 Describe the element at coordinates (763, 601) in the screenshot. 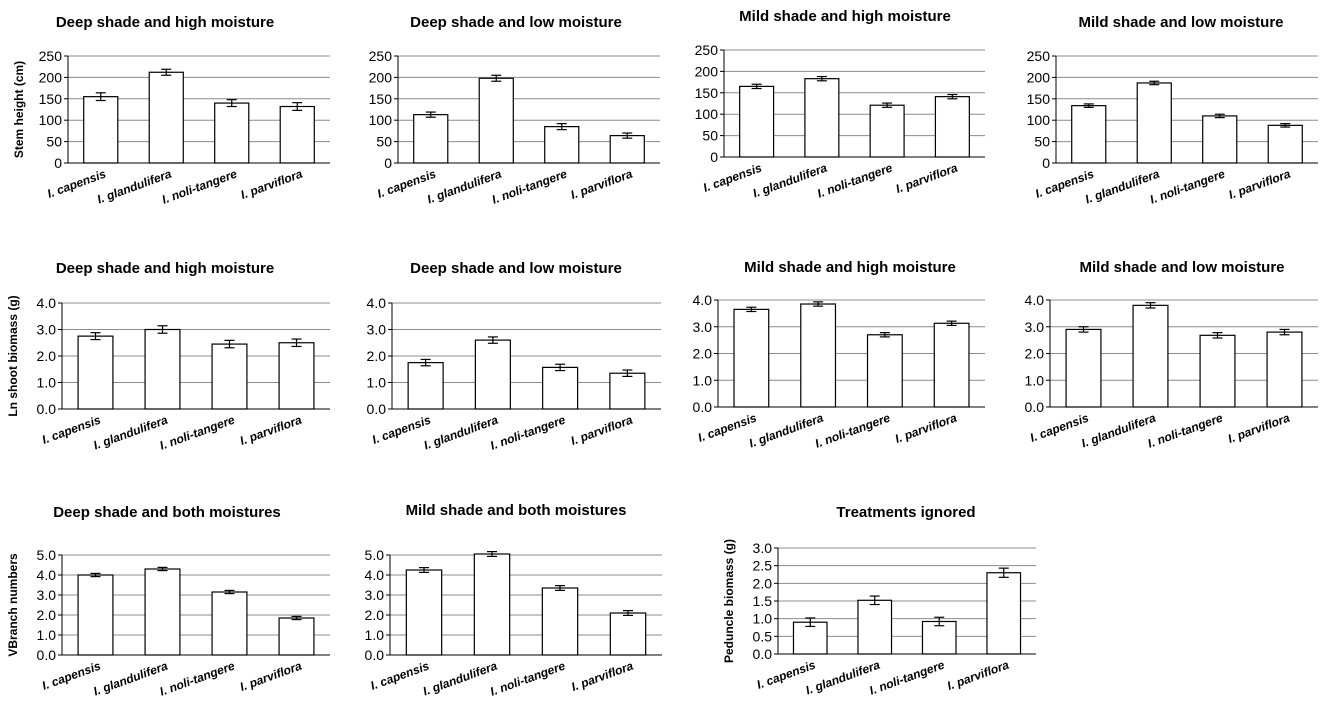

I see `y-tick-label: 1.5` at that location.